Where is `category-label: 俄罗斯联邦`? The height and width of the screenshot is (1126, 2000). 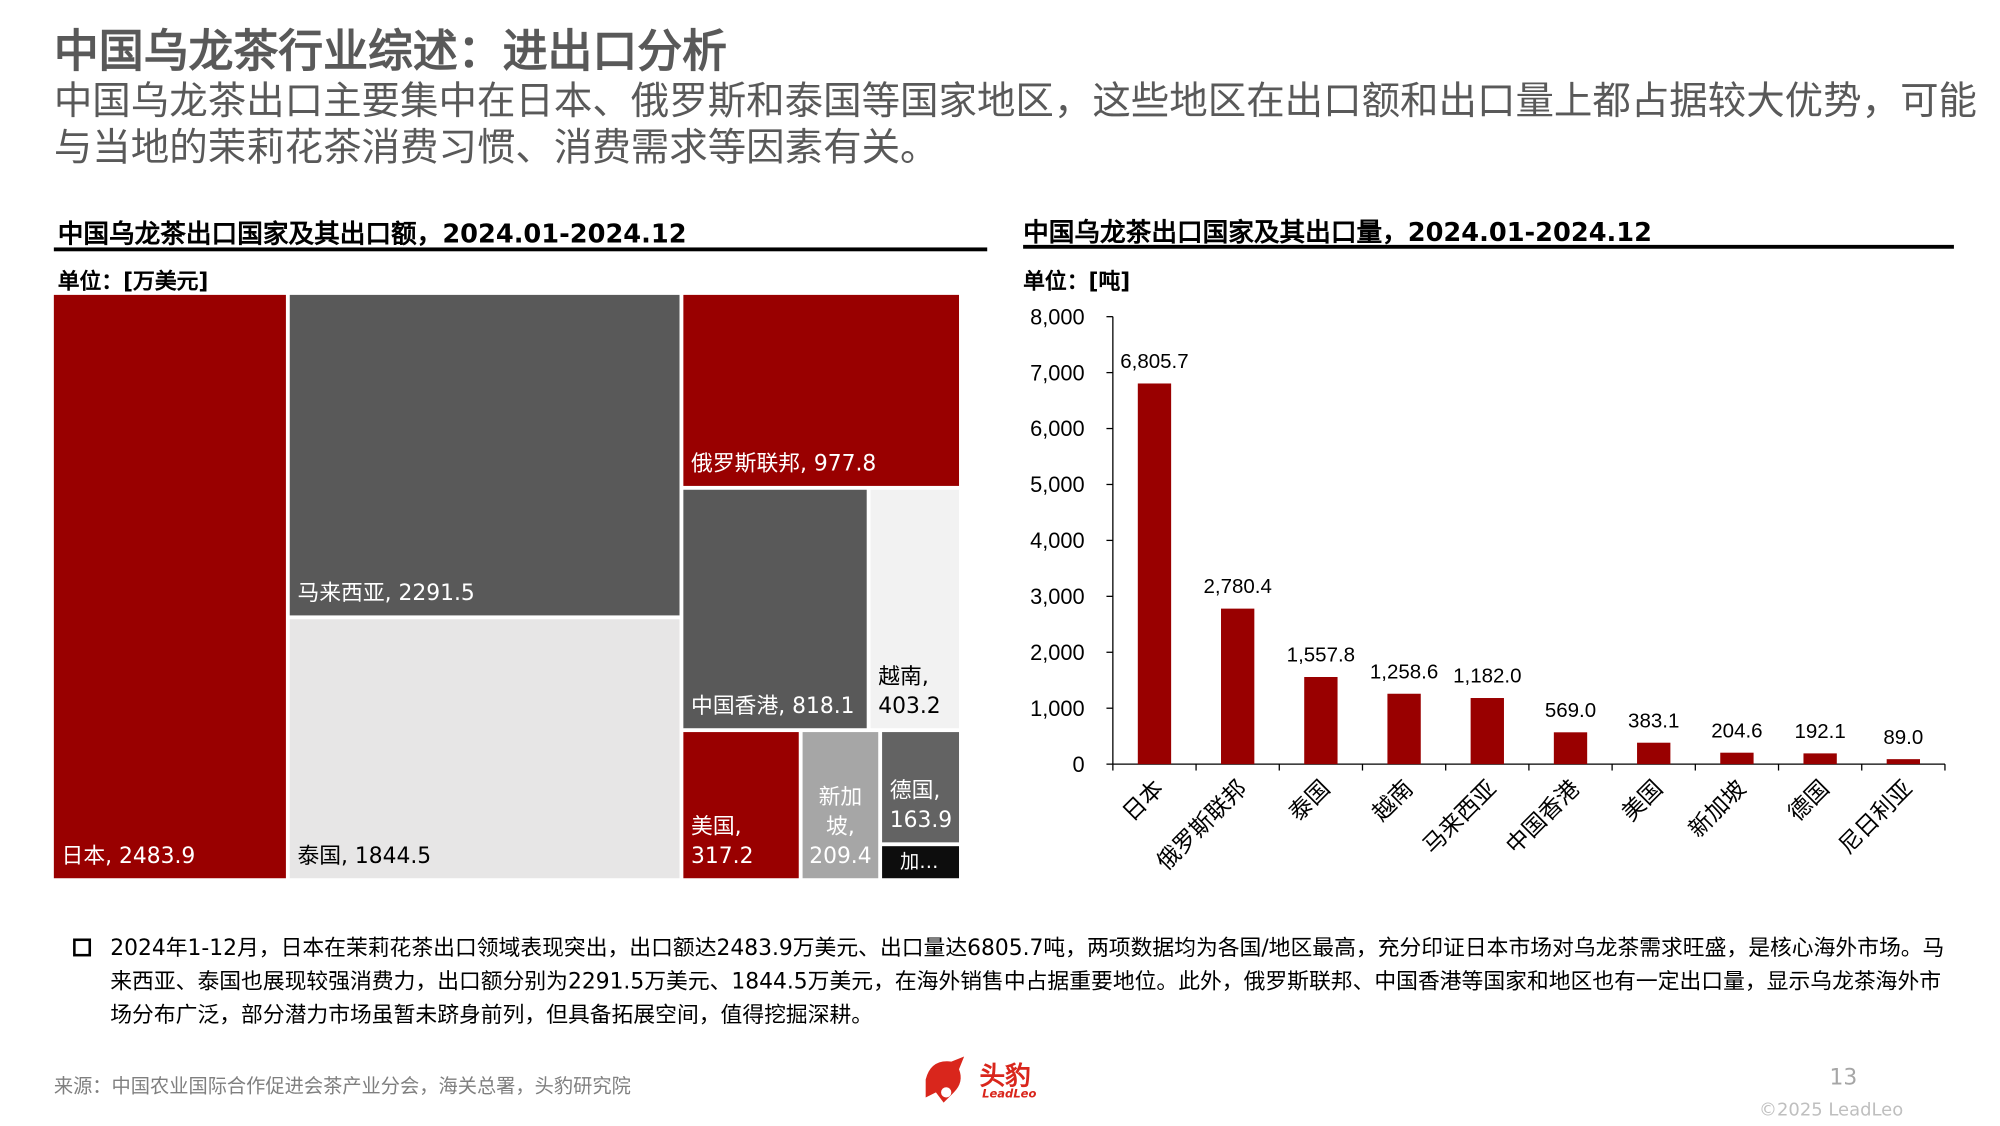
category-label: 俄罗斯联邦 is located at coordinates (1202, 826).